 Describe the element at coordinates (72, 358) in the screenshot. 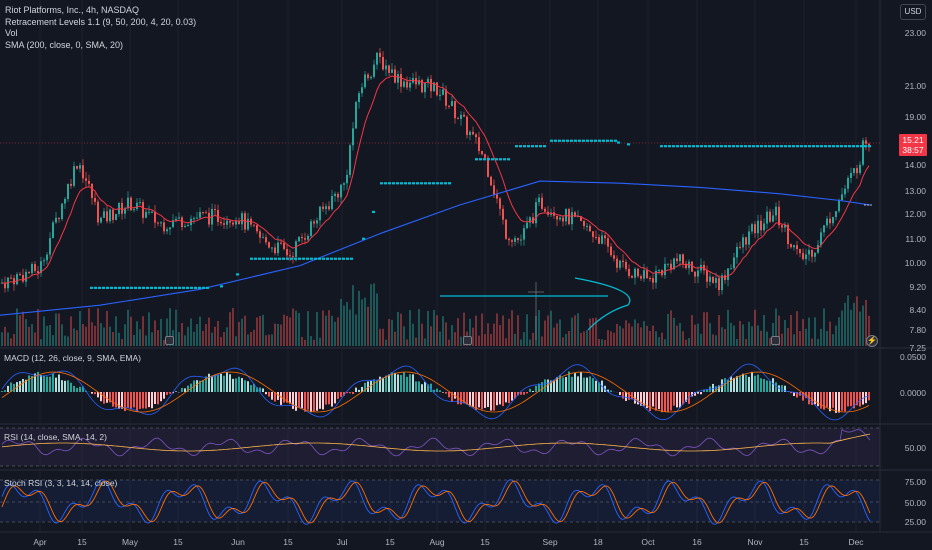

I see `macd-title: MACD (12, 26, close, 9, SMA, EMA)` at that location.